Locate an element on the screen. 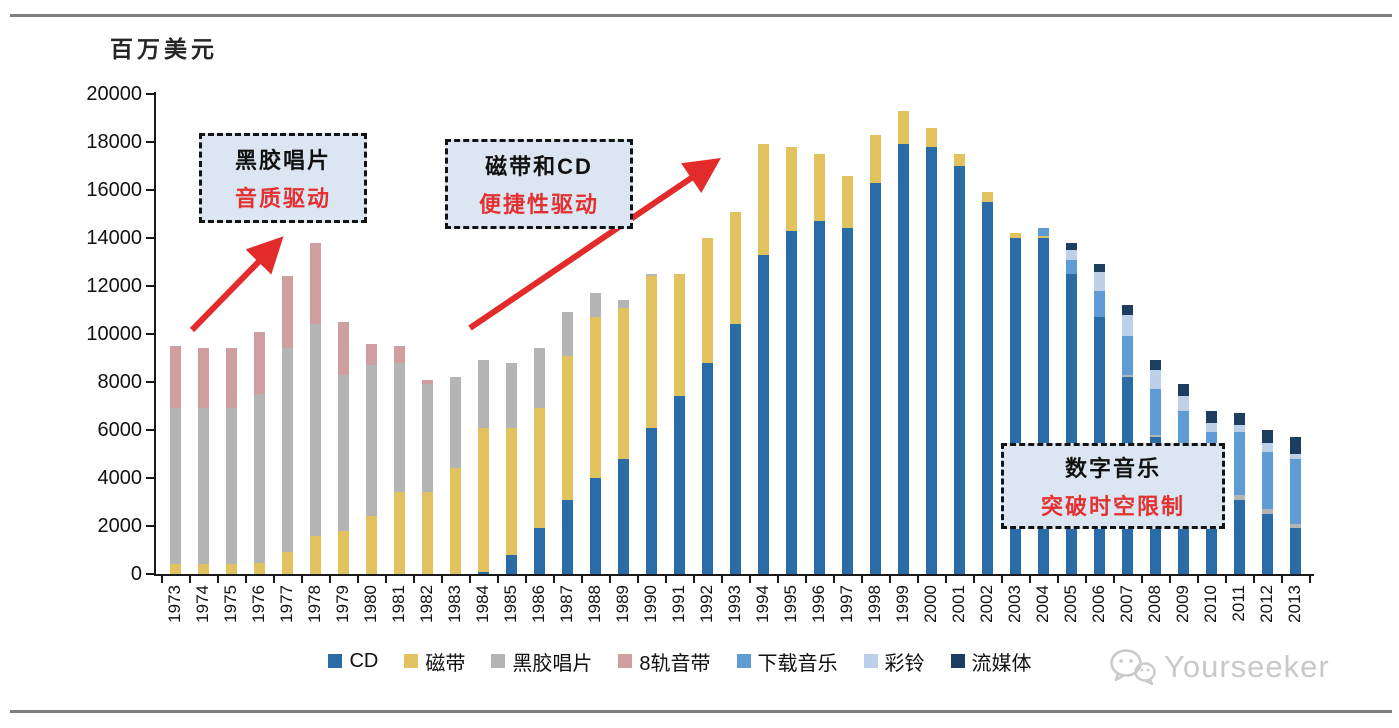  y-tick-label: 14000 is located at coordinates (114, 238).